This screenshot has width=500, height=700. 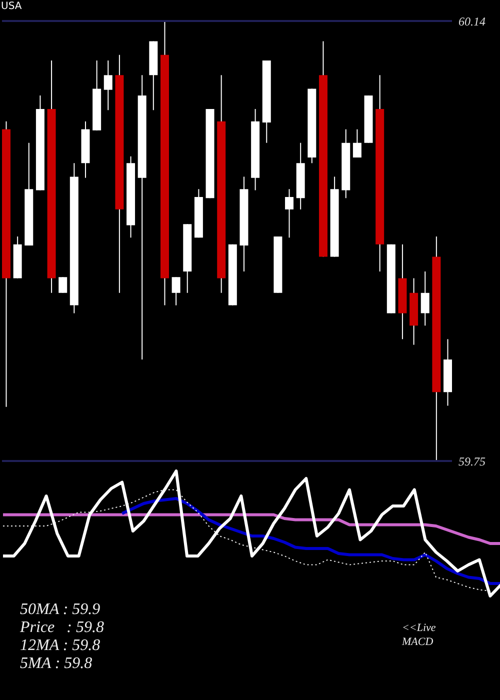 I want to click on y-tick-label: 60.14, so click(x=472, y=21).